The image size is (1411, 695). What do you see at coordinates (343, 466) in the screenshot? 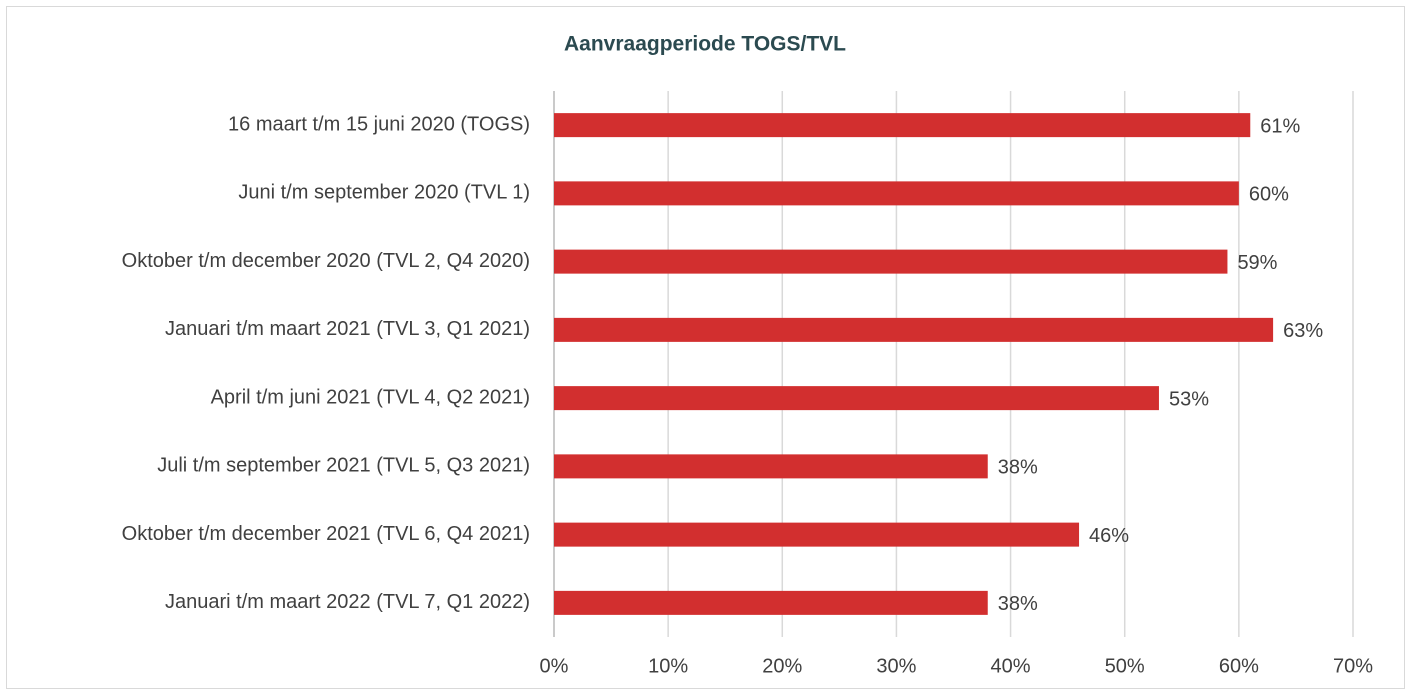
I see `y-tick-label: Juli t/m september 2021 (TVL 5, Q3 2021)` at bounding box center [343, 466].